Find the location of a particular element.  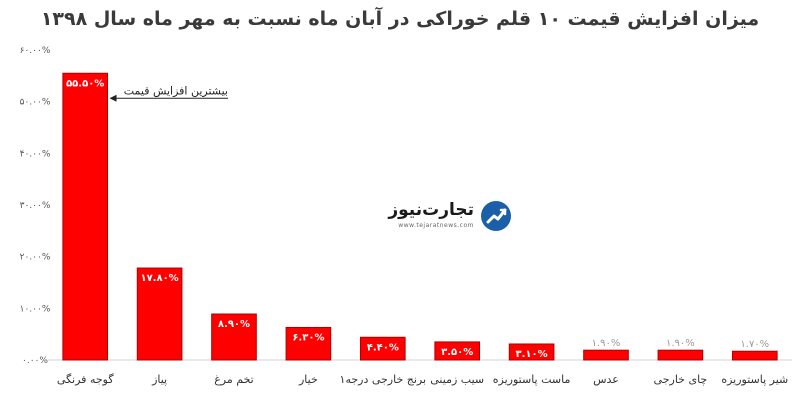

data-label: ۶.۳۰% is located at coordinates (308, 337).